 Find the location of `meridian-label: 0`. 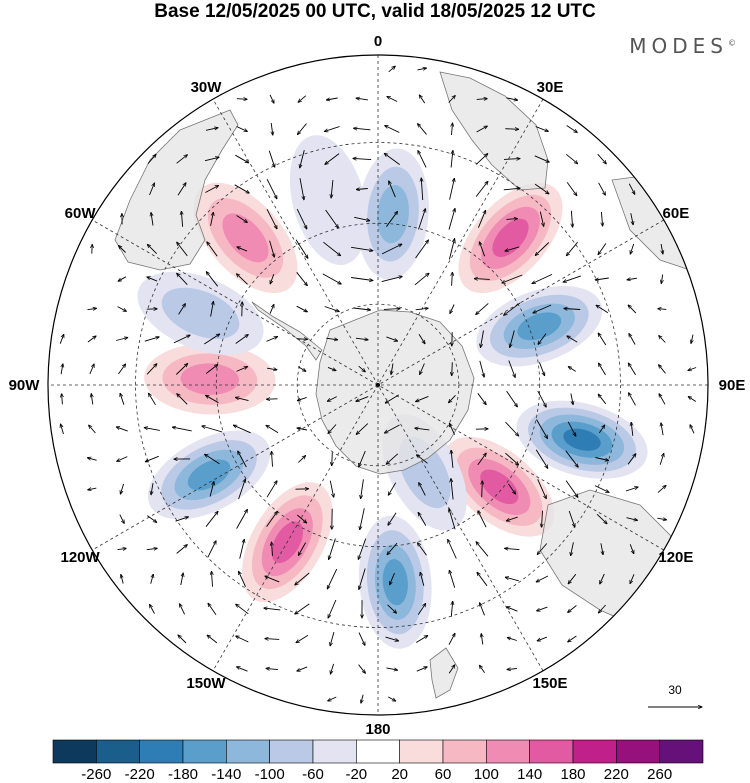

meridian-label: 0 is located at coordinates (378, 41).